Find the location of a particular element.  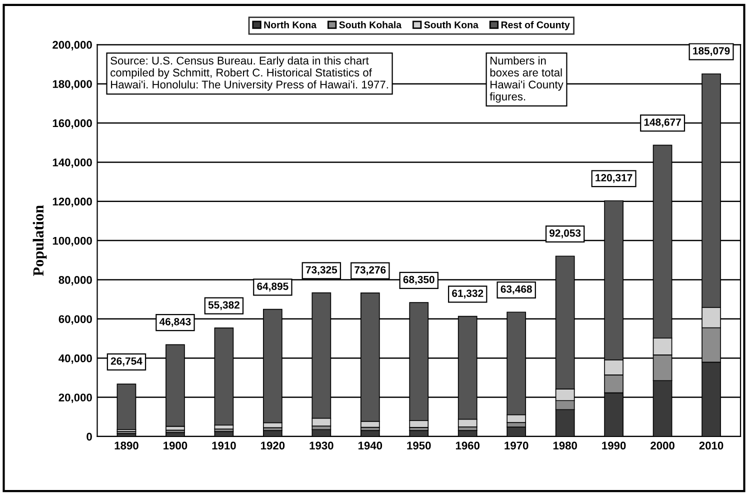

x-tick-label: 1920 is located at coordinates (273, 446).